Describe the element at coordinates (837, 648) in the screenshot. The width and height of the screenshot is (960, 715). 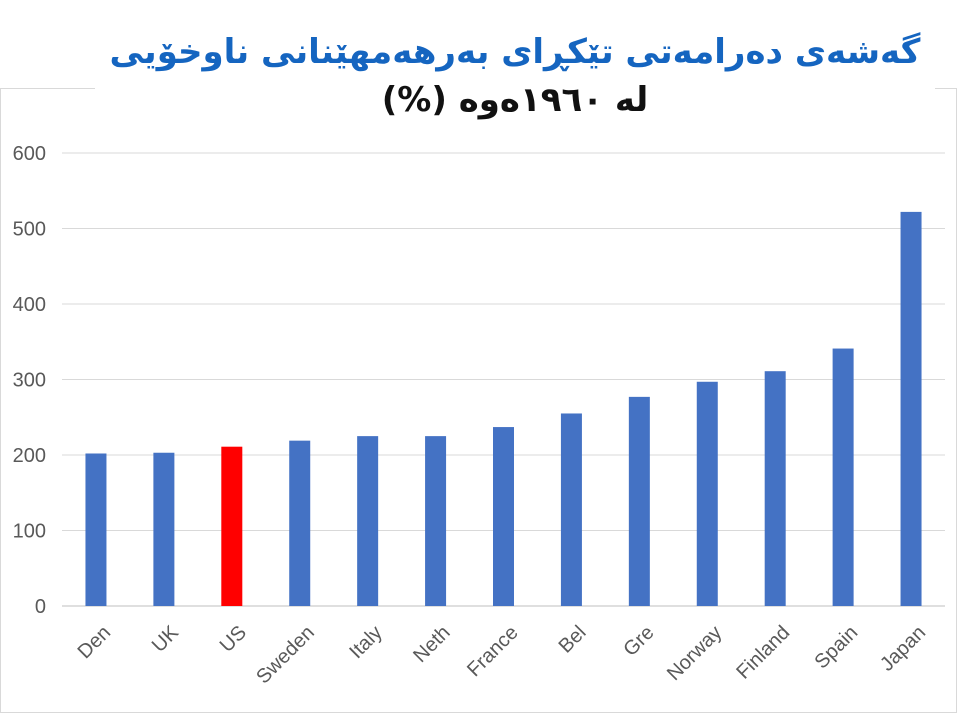
I see `x-tick-label: Spain` at that location.